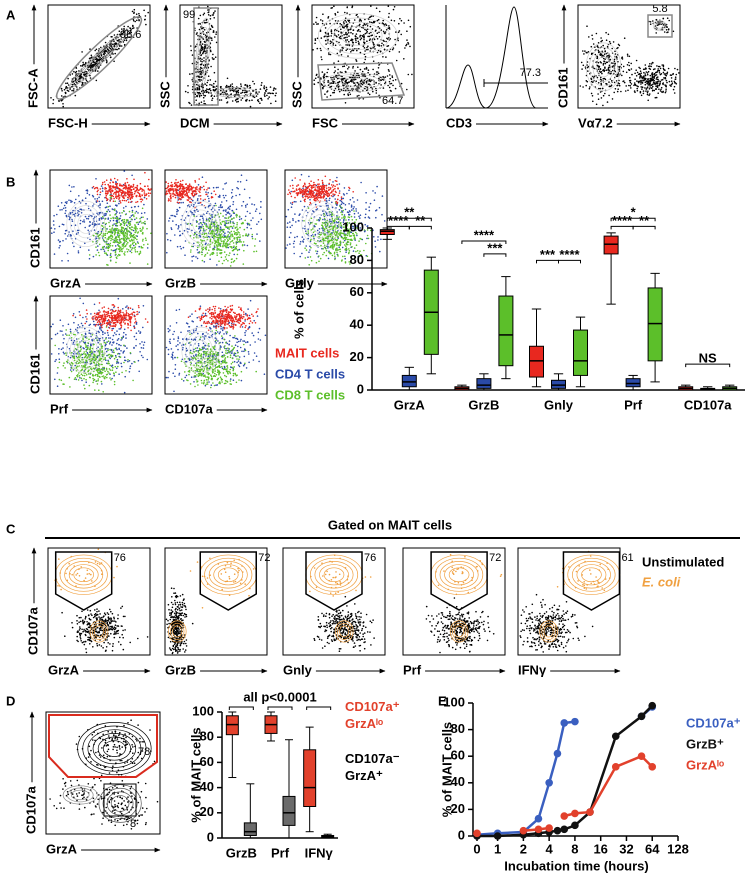 The height and width of the screenshot is (875, 750). What do you see at coordinates (202, 56) in the screenshot?
I see `contour` at bounding box center [202, 56].